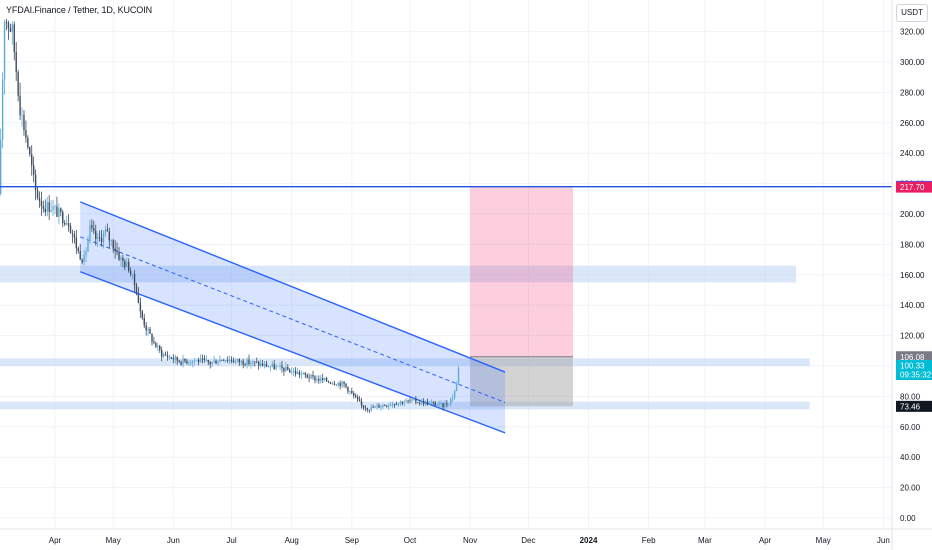 The height and width of the screenshot is (550, 932). Describe the element at coordinates (528, 540) in the screenshot. I see `x-tick-label: Dec` at that location.